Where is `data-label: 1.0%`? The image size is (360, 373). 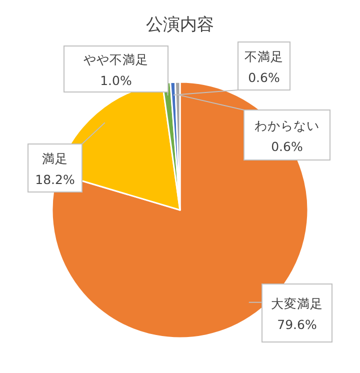 data-label: 1.0% is located at coordinates (116, 80).